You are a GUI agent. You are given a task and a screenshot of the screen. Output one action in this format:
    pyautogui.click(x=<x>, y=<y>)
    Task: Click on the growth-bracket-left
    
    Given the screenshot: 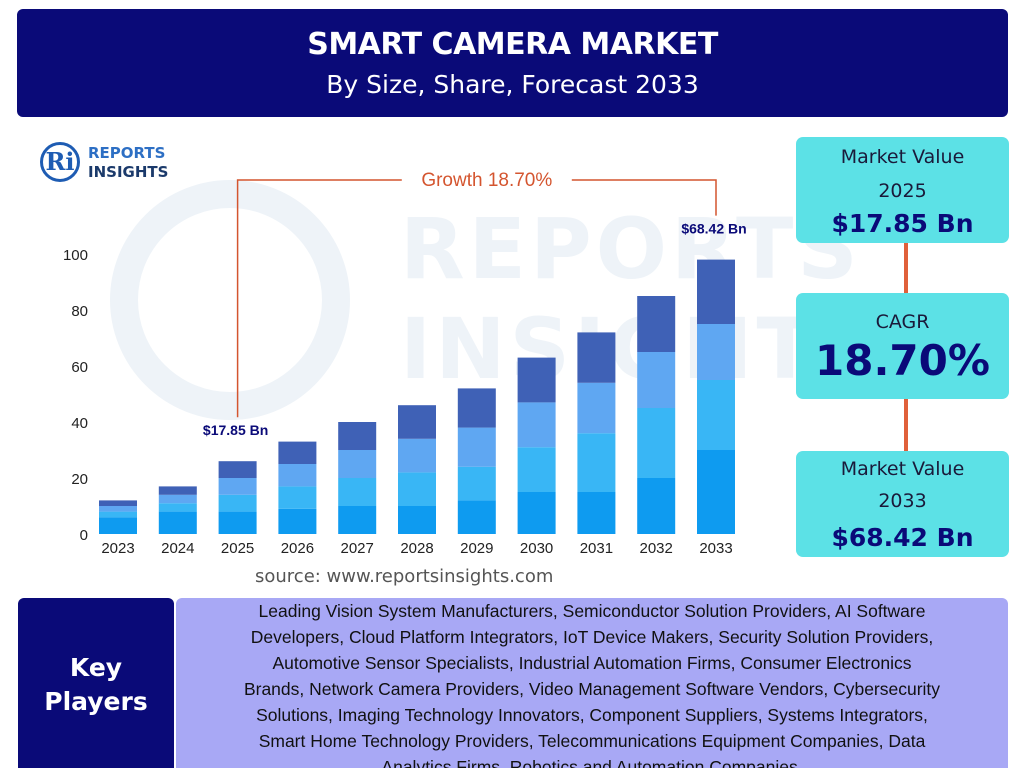 What is the action you would take?
    pyautogui.click(x=319, y=298)
    